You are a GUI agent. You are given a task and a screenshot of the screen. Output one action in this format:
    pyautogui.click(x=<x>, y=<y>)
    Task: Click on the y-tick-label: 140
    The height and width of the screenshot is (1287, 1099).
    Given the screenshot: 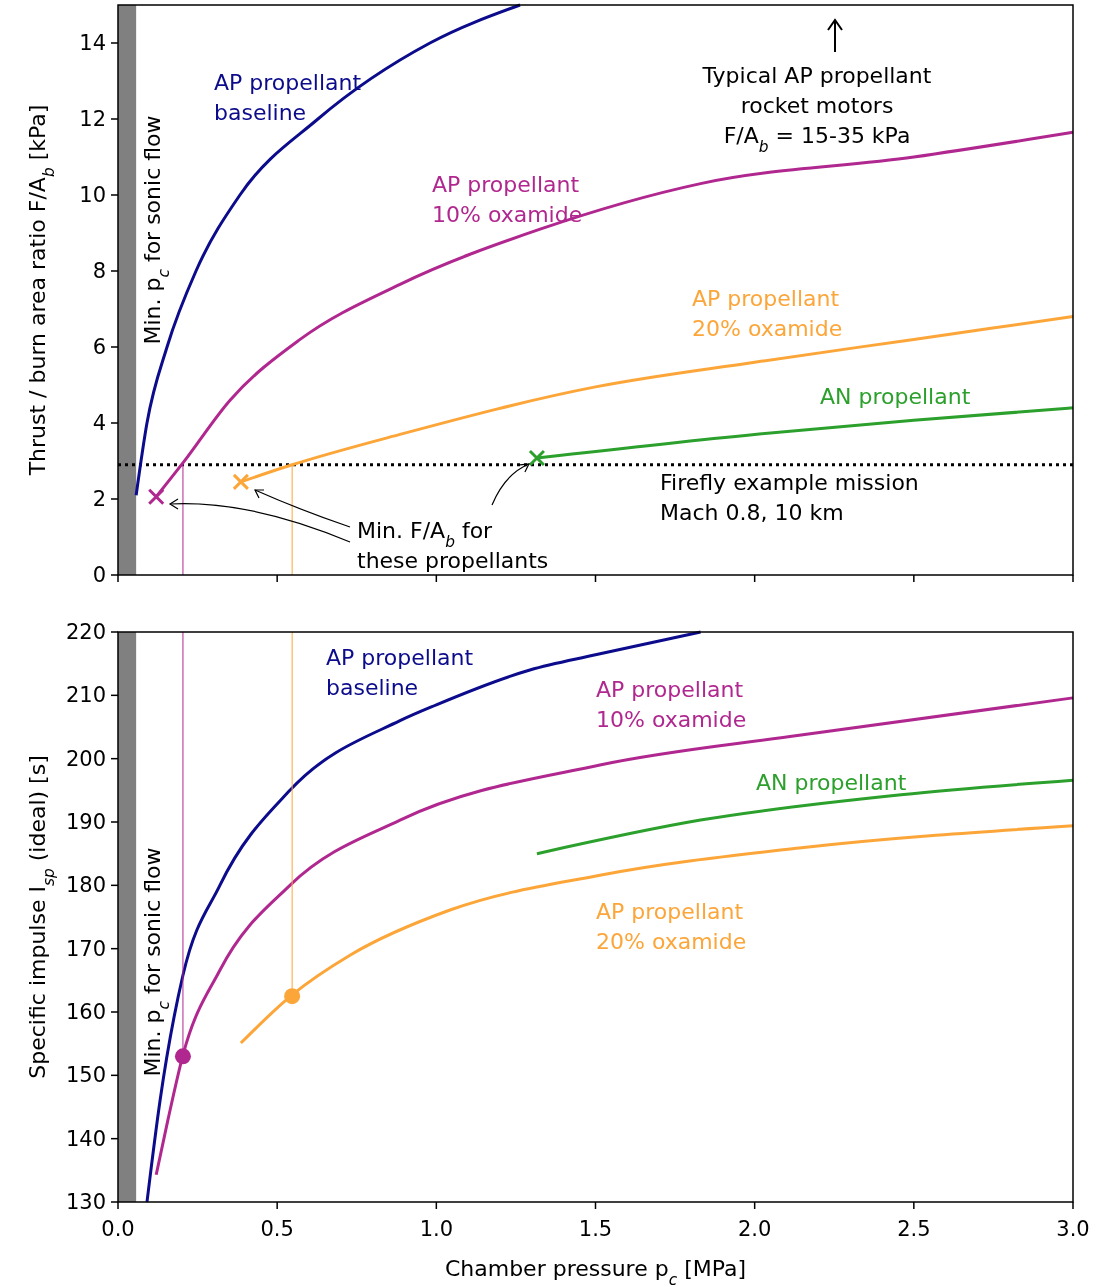 What is the action you would take?
    pyautogui.click(x=85, y=1138)
    